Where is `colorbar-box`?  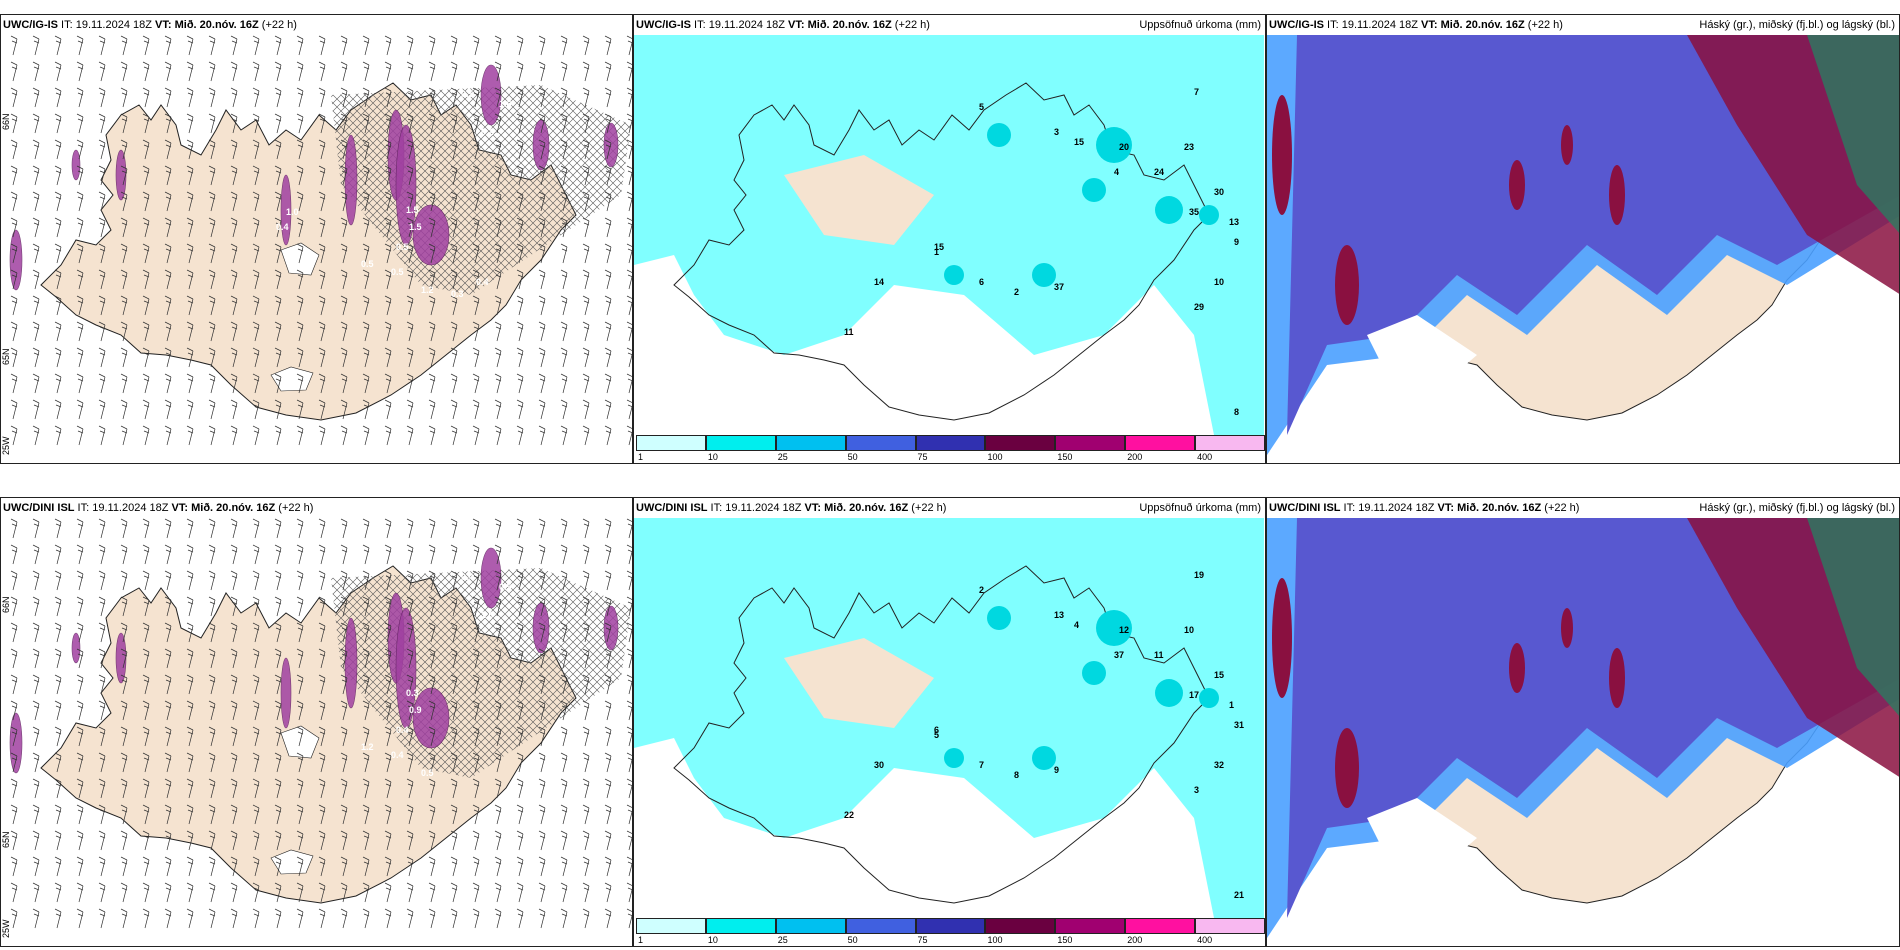
colorbar-box is located at coordinates (1090, 443).